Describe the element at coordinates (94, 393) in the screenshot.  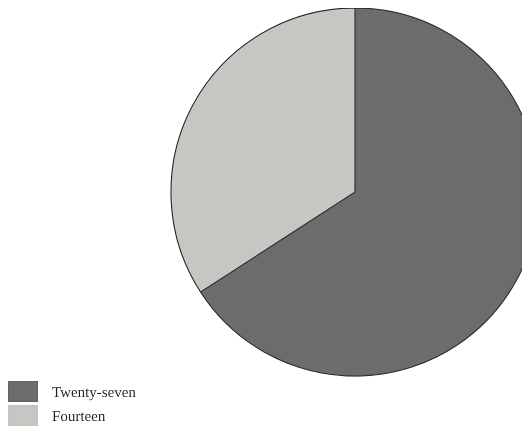
I see `legend-label: Twenty-seven` at that location.